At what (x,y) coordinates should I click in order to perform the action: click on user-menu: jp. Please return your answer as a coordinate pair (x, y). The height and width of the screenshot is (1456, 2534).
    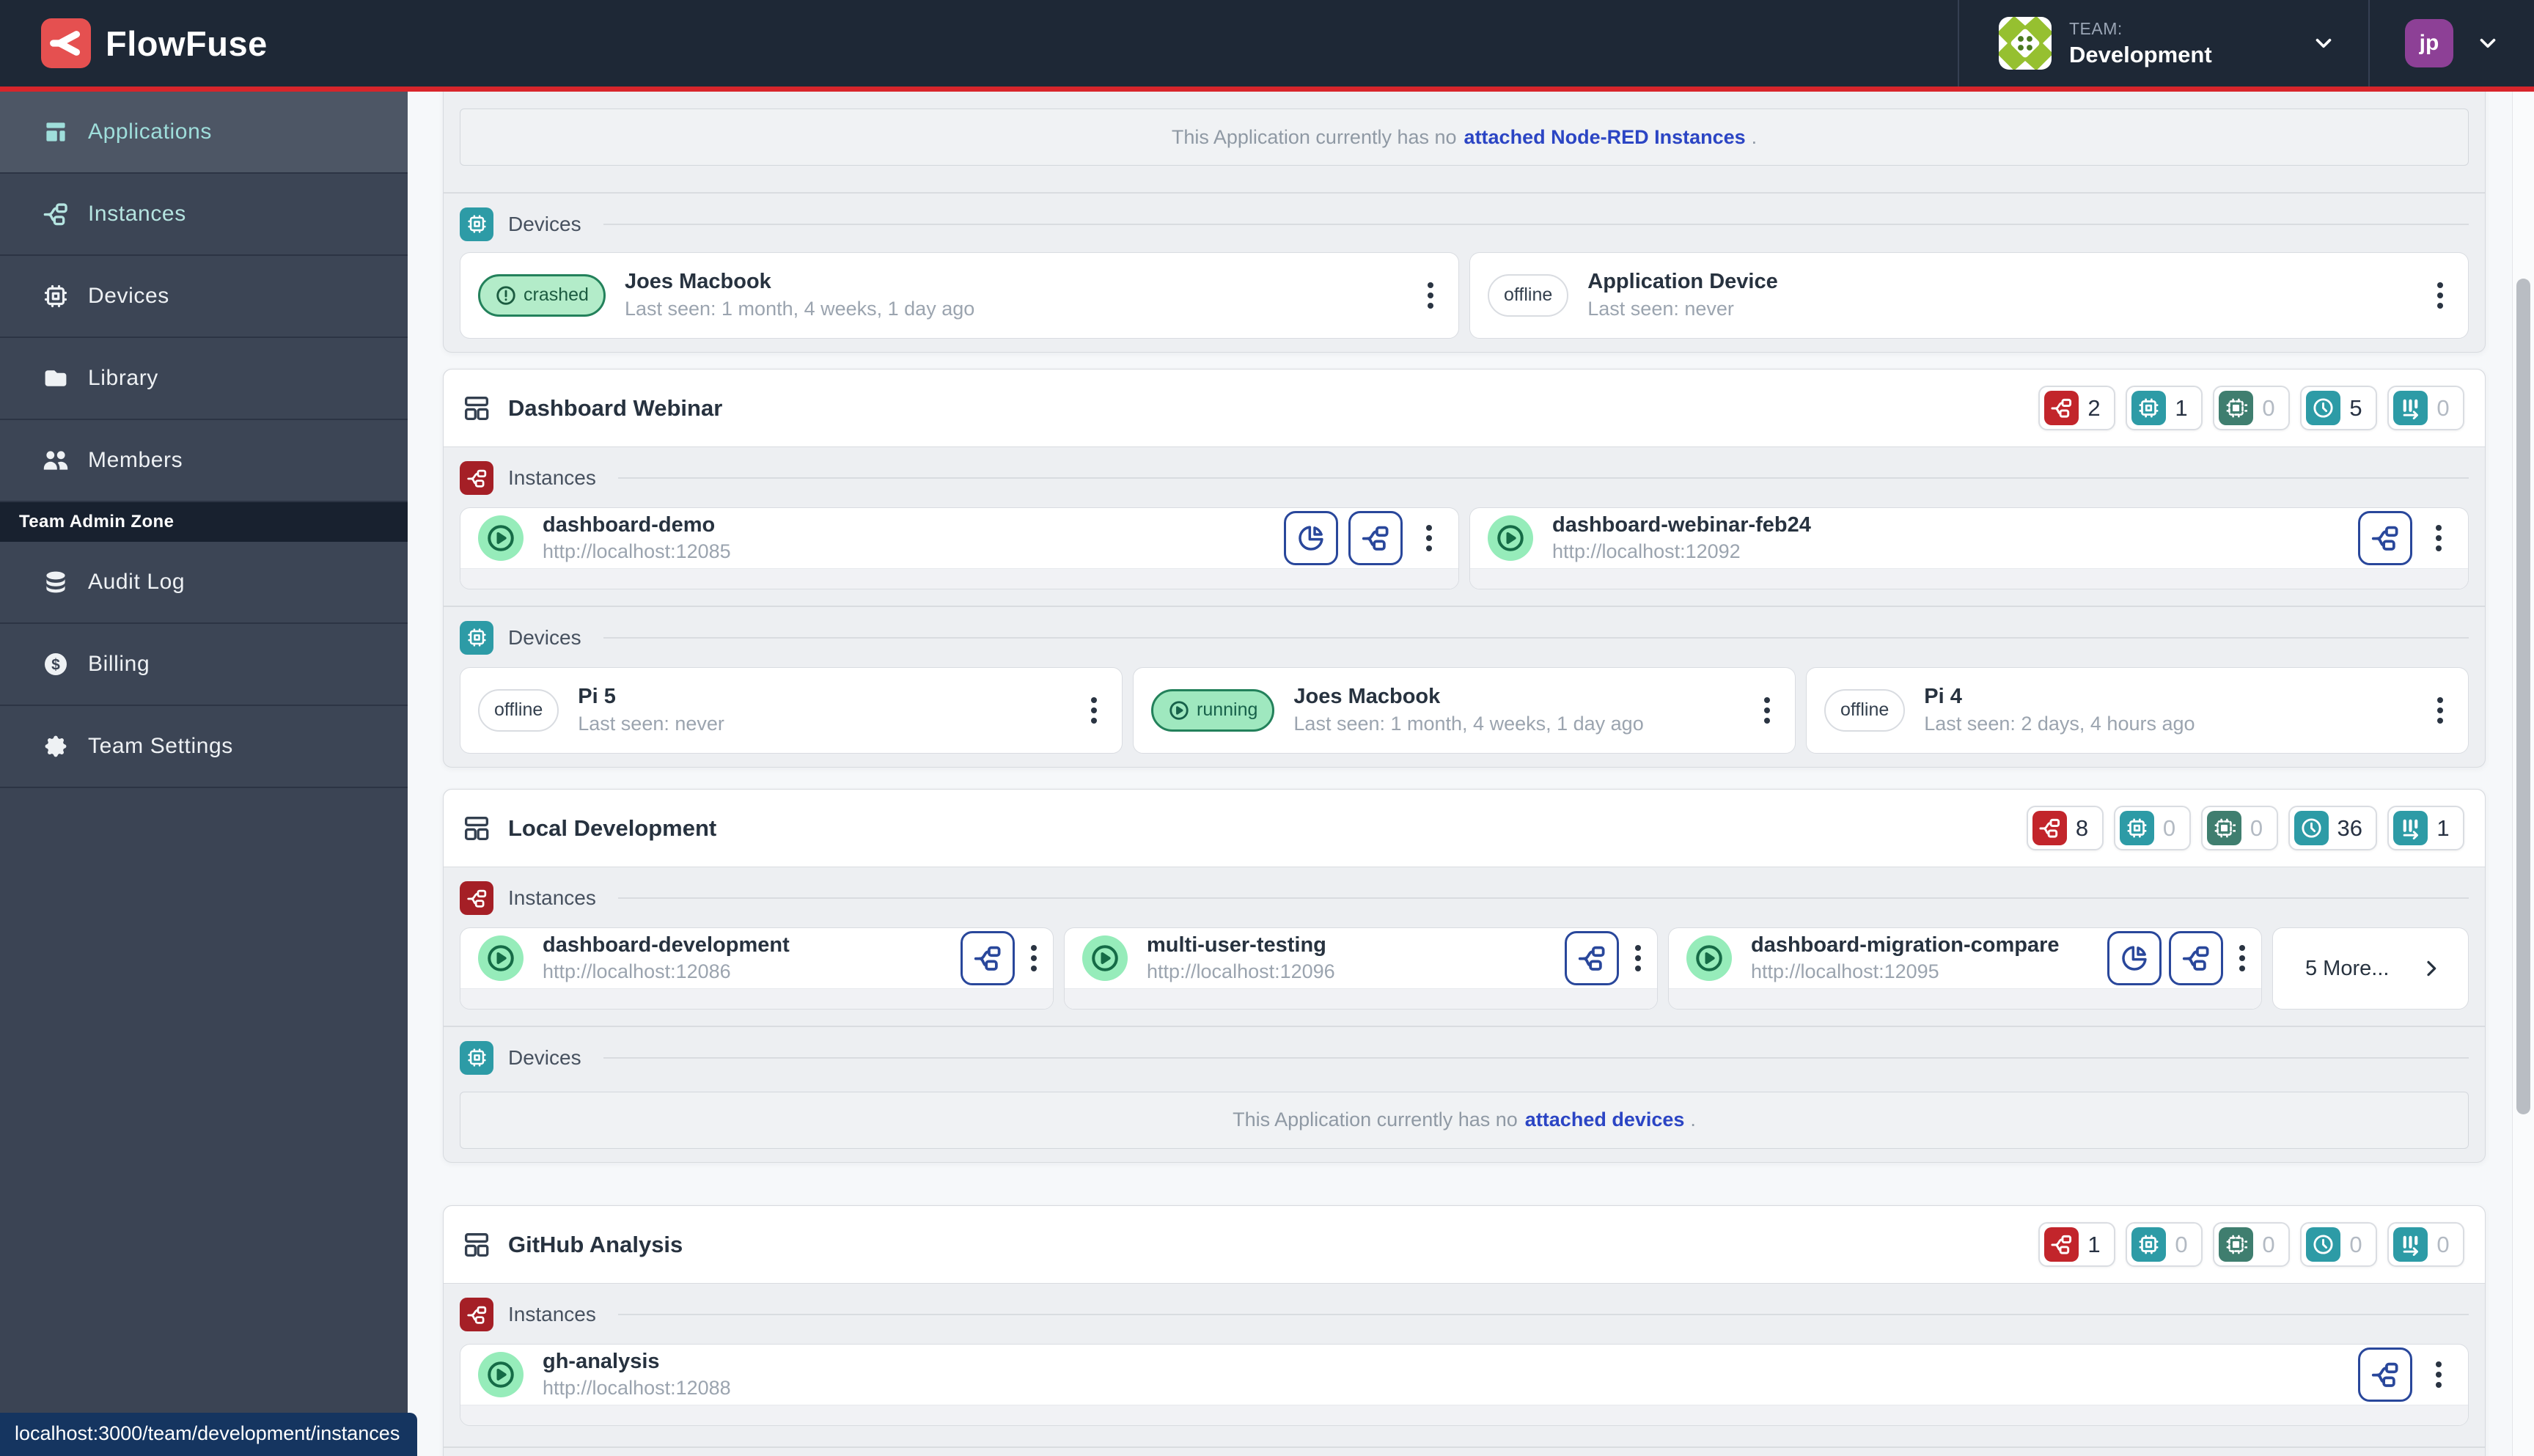
    Looking at the image, I should click on (2452, 43).